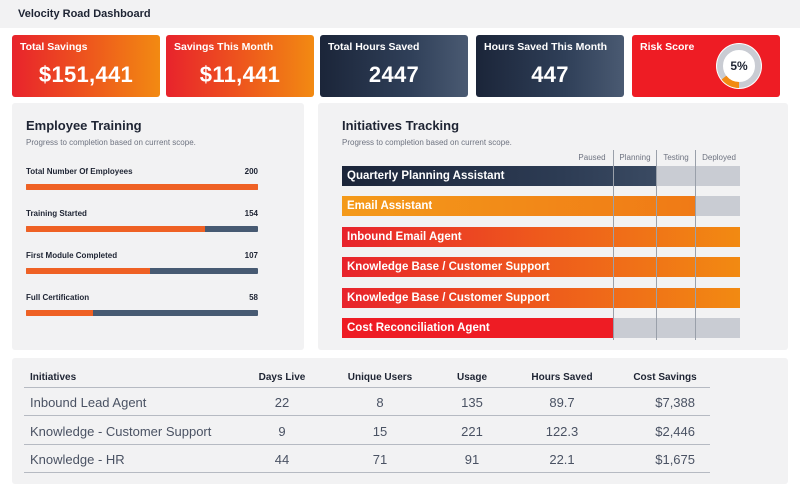  What do you see at coordinates (472, 459) in the screenshot?
I see `cell-usage: 91` at bounding box center [472, 459].